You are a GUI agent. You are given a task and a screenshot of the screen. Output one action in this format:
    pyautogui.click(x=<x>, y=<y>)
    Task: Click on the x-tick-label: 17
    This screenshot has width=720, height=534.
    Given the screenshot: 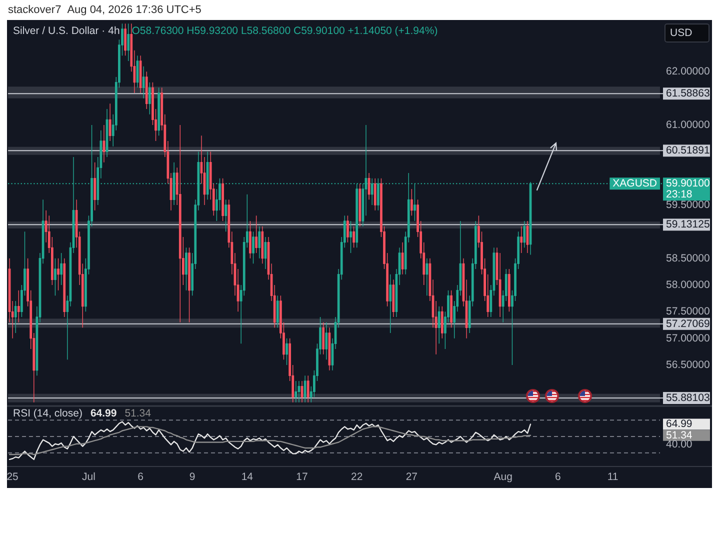 What is the action you would take?
    pyautogui.click(x=302, y=477)
    